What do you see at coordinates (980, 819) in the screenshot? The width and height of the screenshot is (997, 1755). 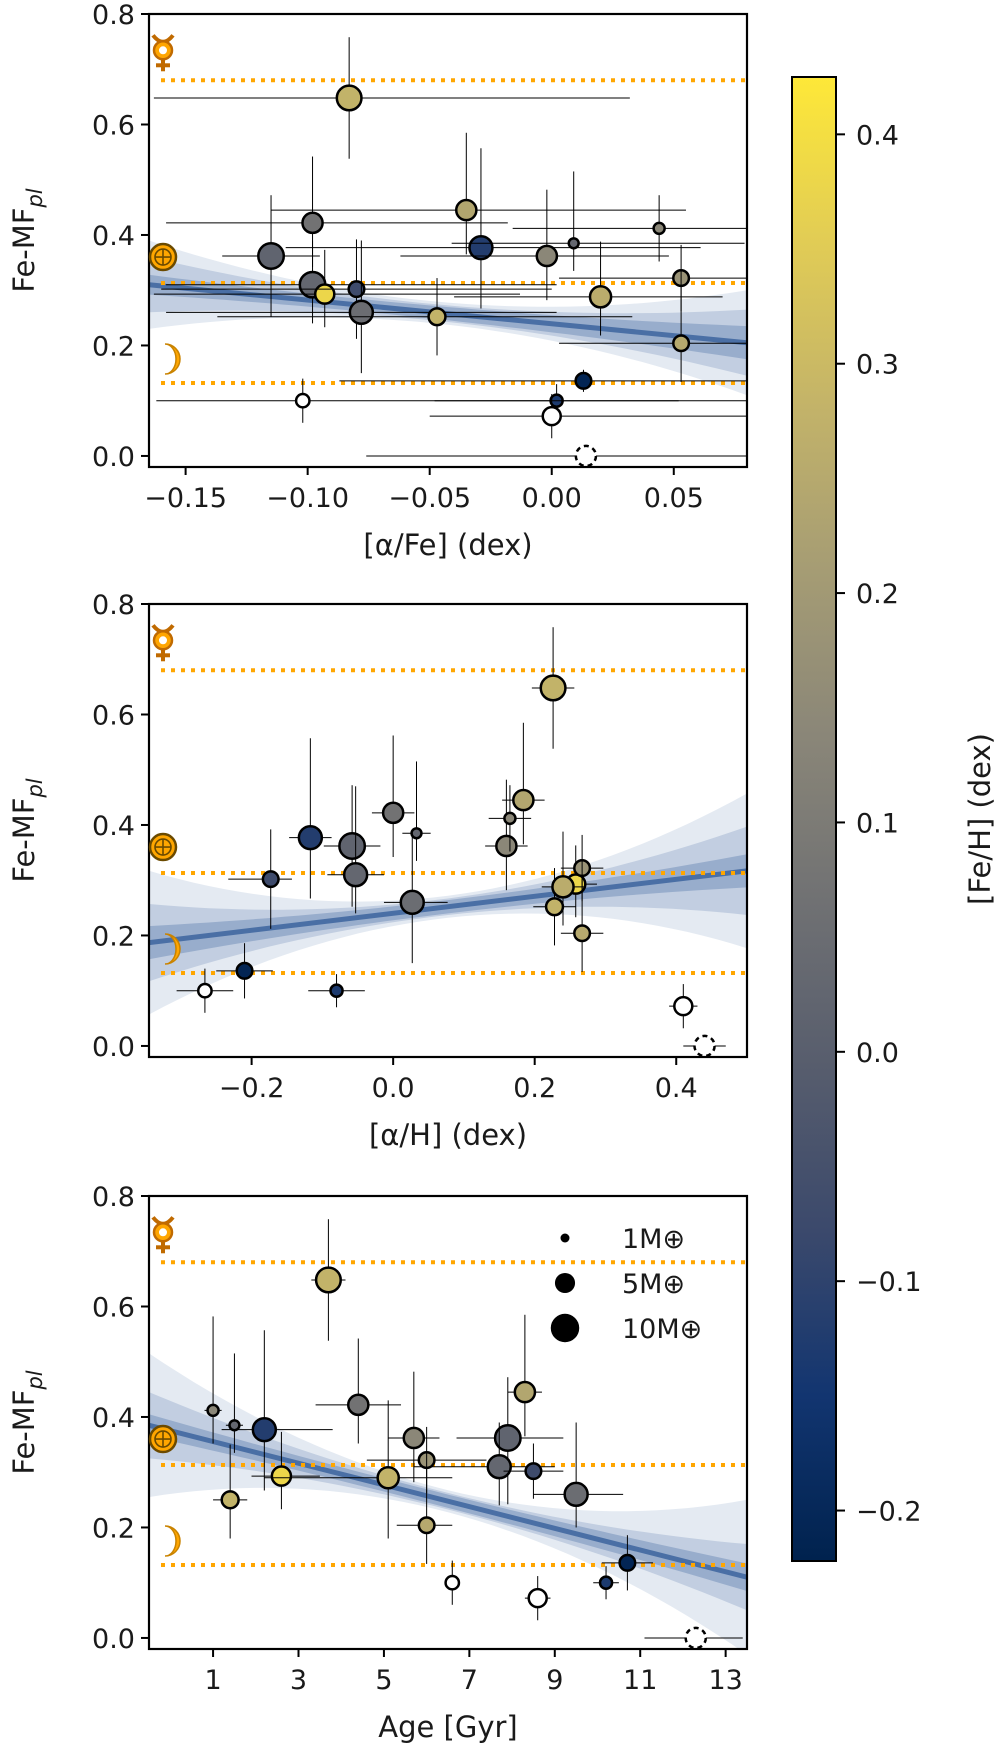 I see `colorbar-label: [Fe/H] (dex)` at bounding box center [980, 819].